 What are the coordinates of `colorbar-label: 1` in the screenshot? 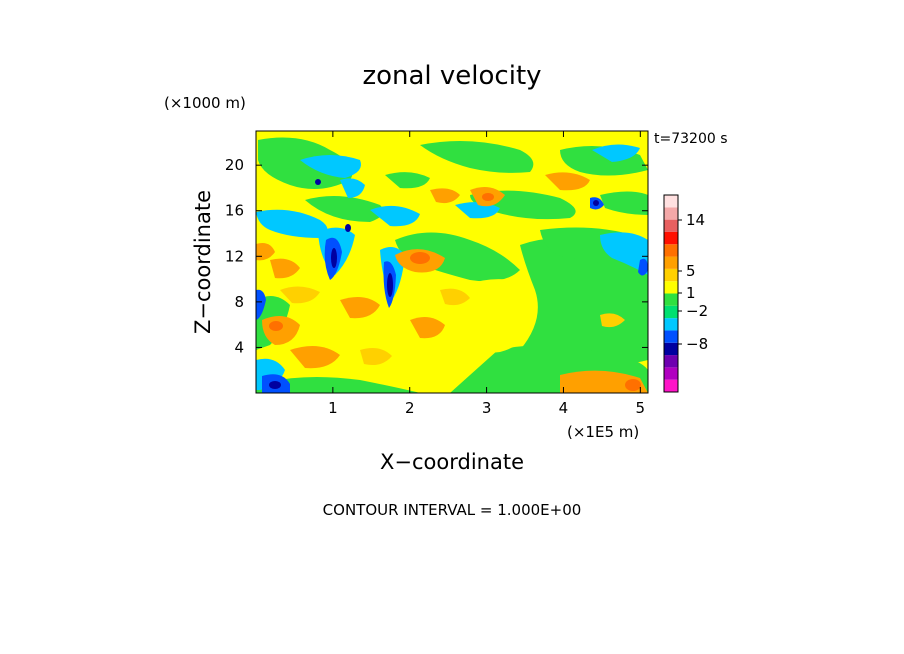 It's located at (691, 293).